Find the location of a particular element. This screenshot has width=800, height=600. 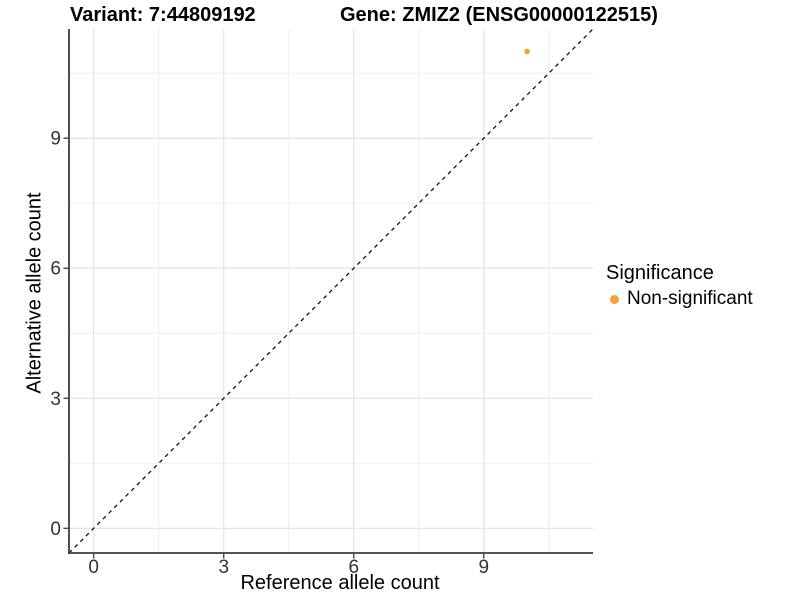

x-tick-label: 3 is located at coordinates (223, 567).